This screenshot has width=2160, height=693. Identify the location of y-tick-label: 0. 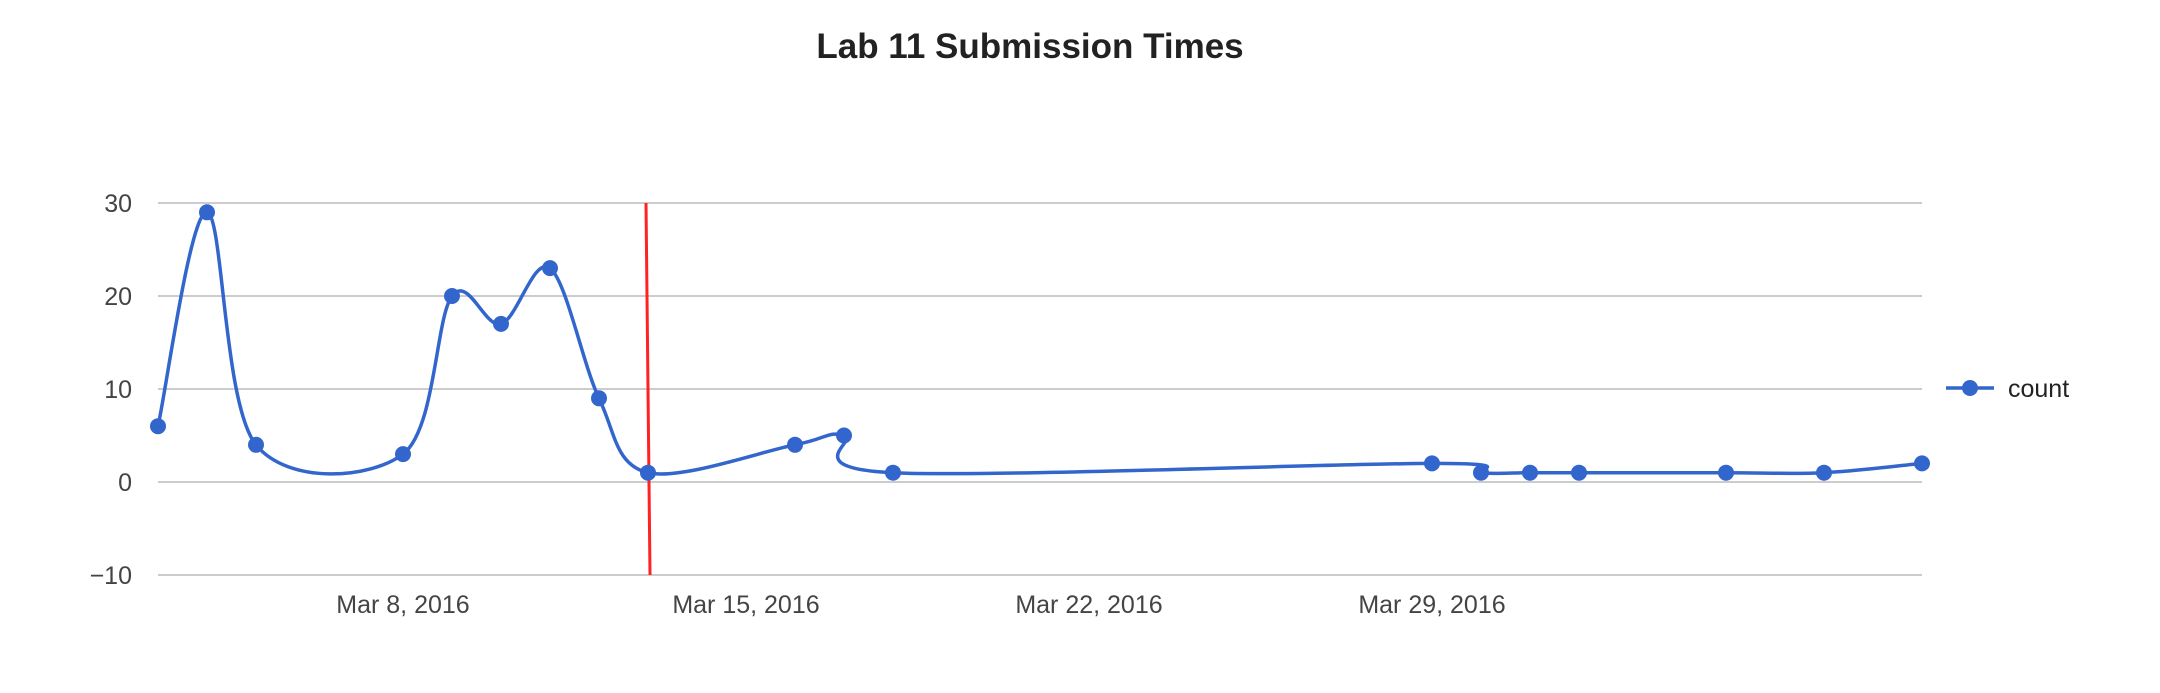
(125, 483).